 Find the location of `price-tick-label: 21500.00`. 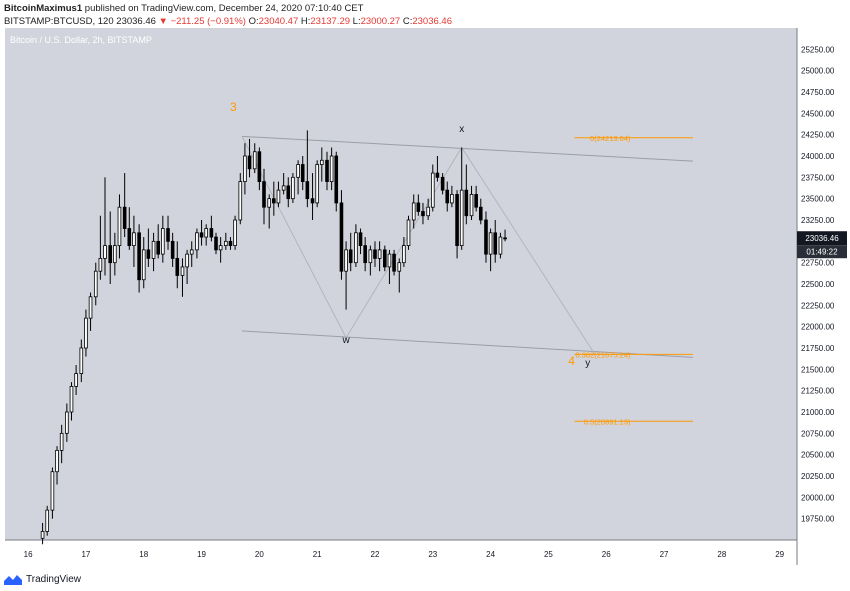

price-tick-label: 21500.00 is located at coordinates (818, 369).